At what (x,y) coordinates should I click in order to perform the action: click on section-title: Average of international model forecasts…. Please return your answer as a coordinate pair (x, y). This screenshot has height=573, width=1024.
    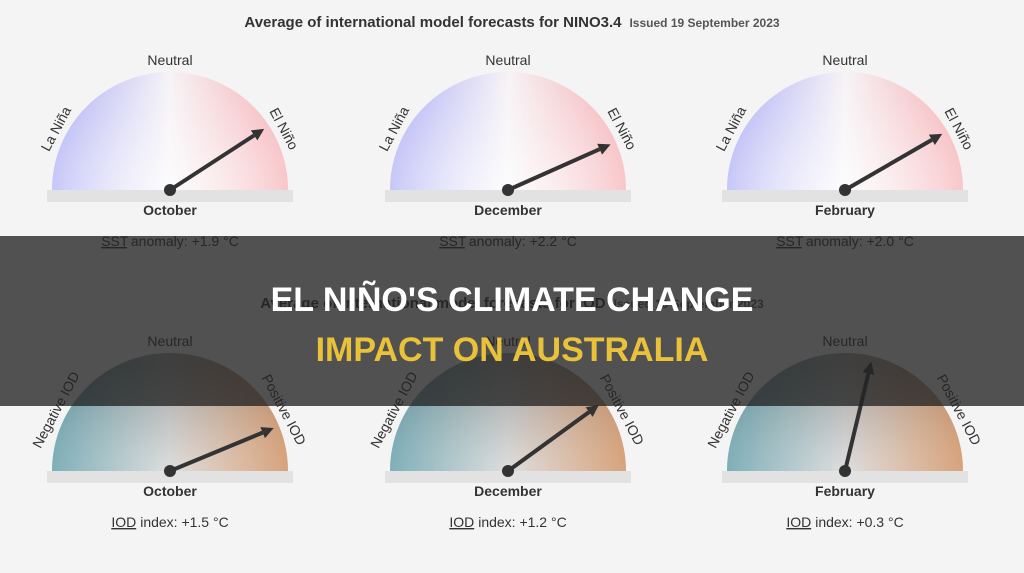
    Looking at the image, I should click on (511, 22).